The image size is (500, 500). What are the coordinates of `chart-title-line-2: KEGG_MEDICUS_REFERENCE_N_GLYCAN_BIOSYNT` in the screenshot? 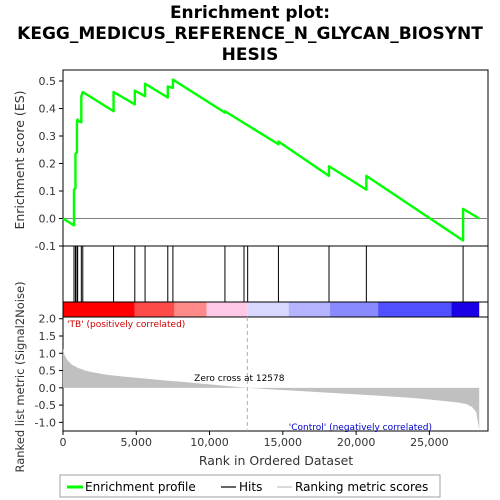 It's located at (250, 34).